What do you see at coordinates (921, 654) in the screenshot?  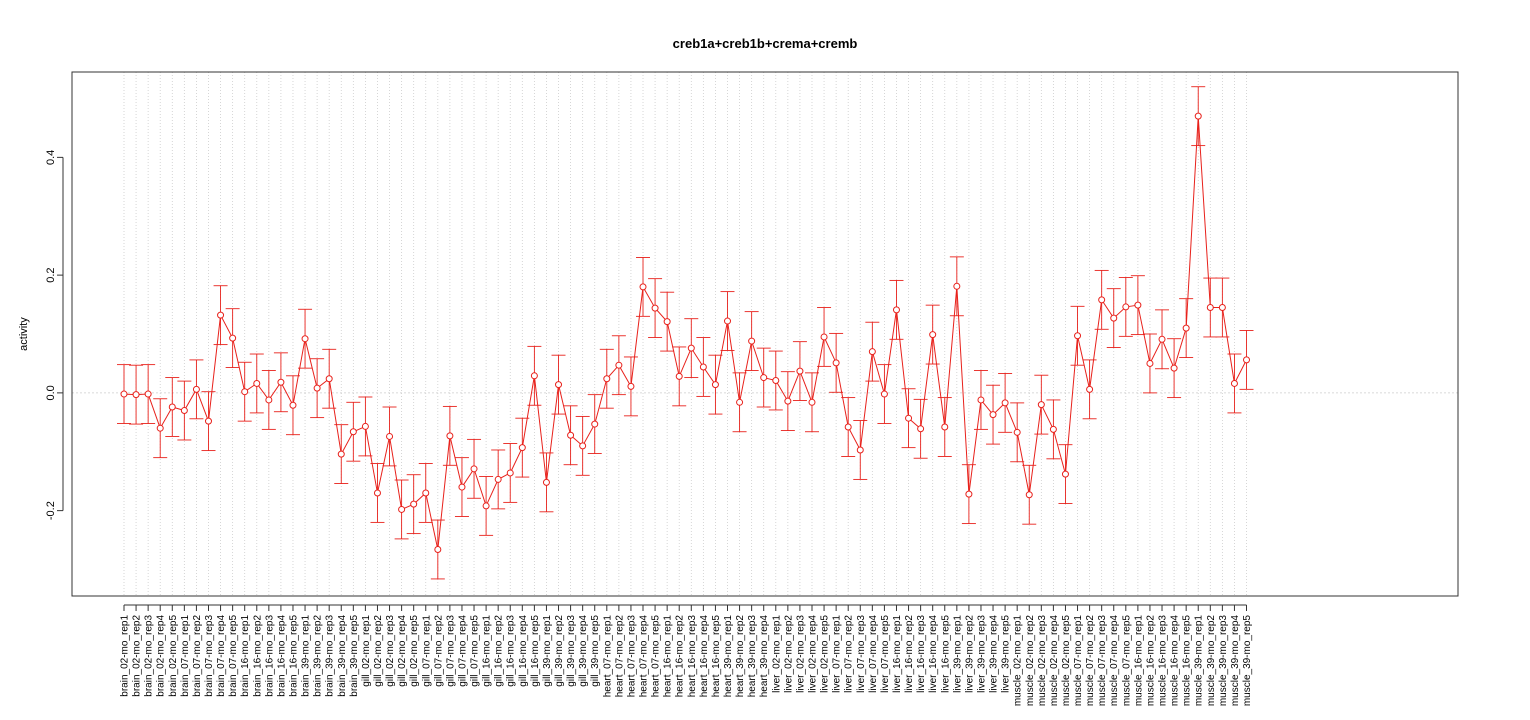 I see `x-tick-label: liver_16-mo_rep3` at bounding box center [921, 654].